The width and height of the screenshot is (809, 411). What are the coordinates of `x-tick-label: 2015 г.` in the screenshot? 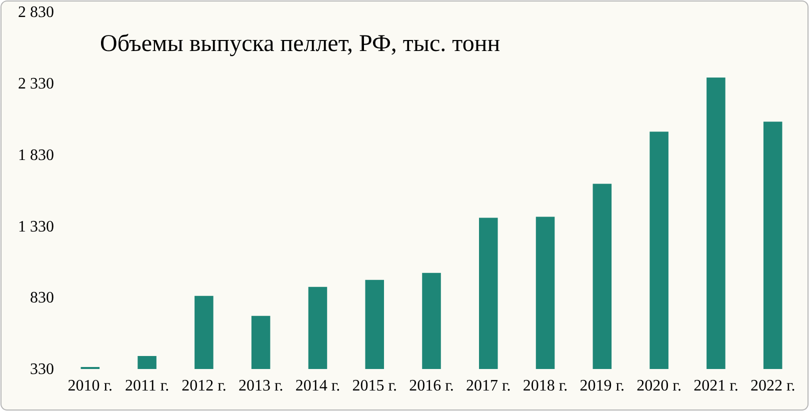 It's located at (374, 385).